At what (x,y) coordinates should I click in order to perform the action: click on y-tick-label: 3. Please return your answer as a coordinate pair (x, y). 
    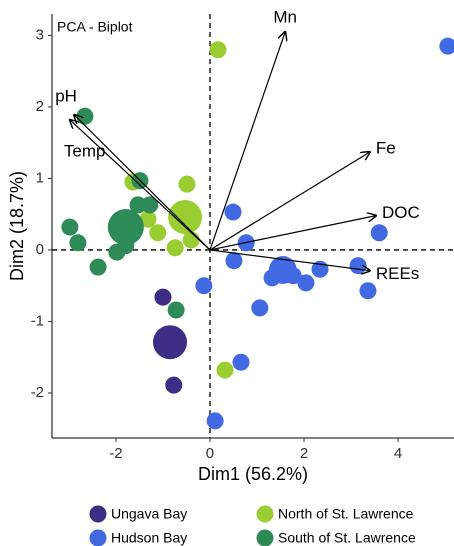
    Looking at the image, I should click on (40, 34).